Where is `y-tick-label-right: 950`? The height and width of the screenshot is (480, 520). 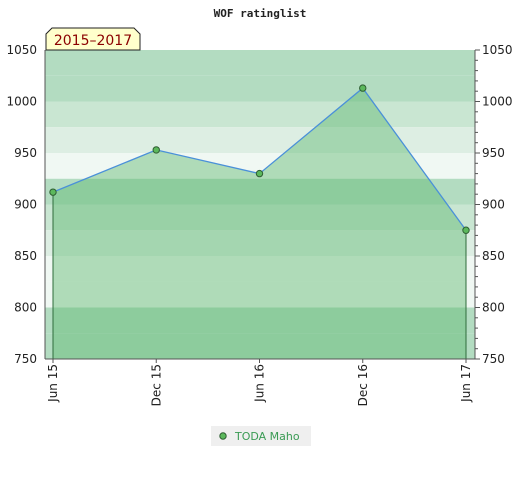
y-tick-label-right: 950 is located at coordinates (493, 153).